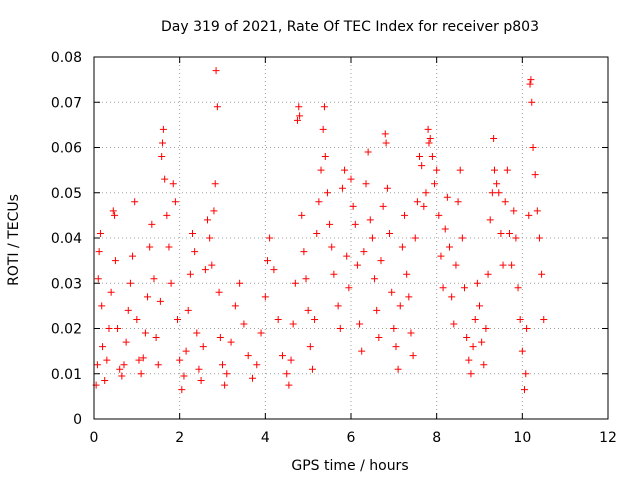 This screenshot has height=480, width=640. I want to click on x-axis-label: GPS time / hours, so click(349, 466).